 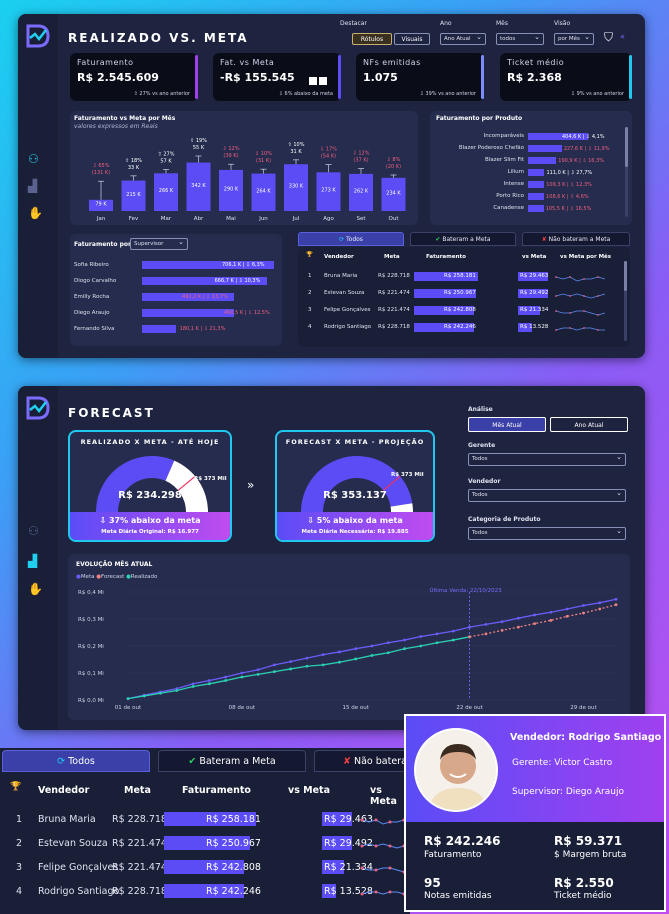 What do you see at coordinates (323, 81) in the screenshot?
I see `kpi-mini-icon` at bounding box center [323, 81].